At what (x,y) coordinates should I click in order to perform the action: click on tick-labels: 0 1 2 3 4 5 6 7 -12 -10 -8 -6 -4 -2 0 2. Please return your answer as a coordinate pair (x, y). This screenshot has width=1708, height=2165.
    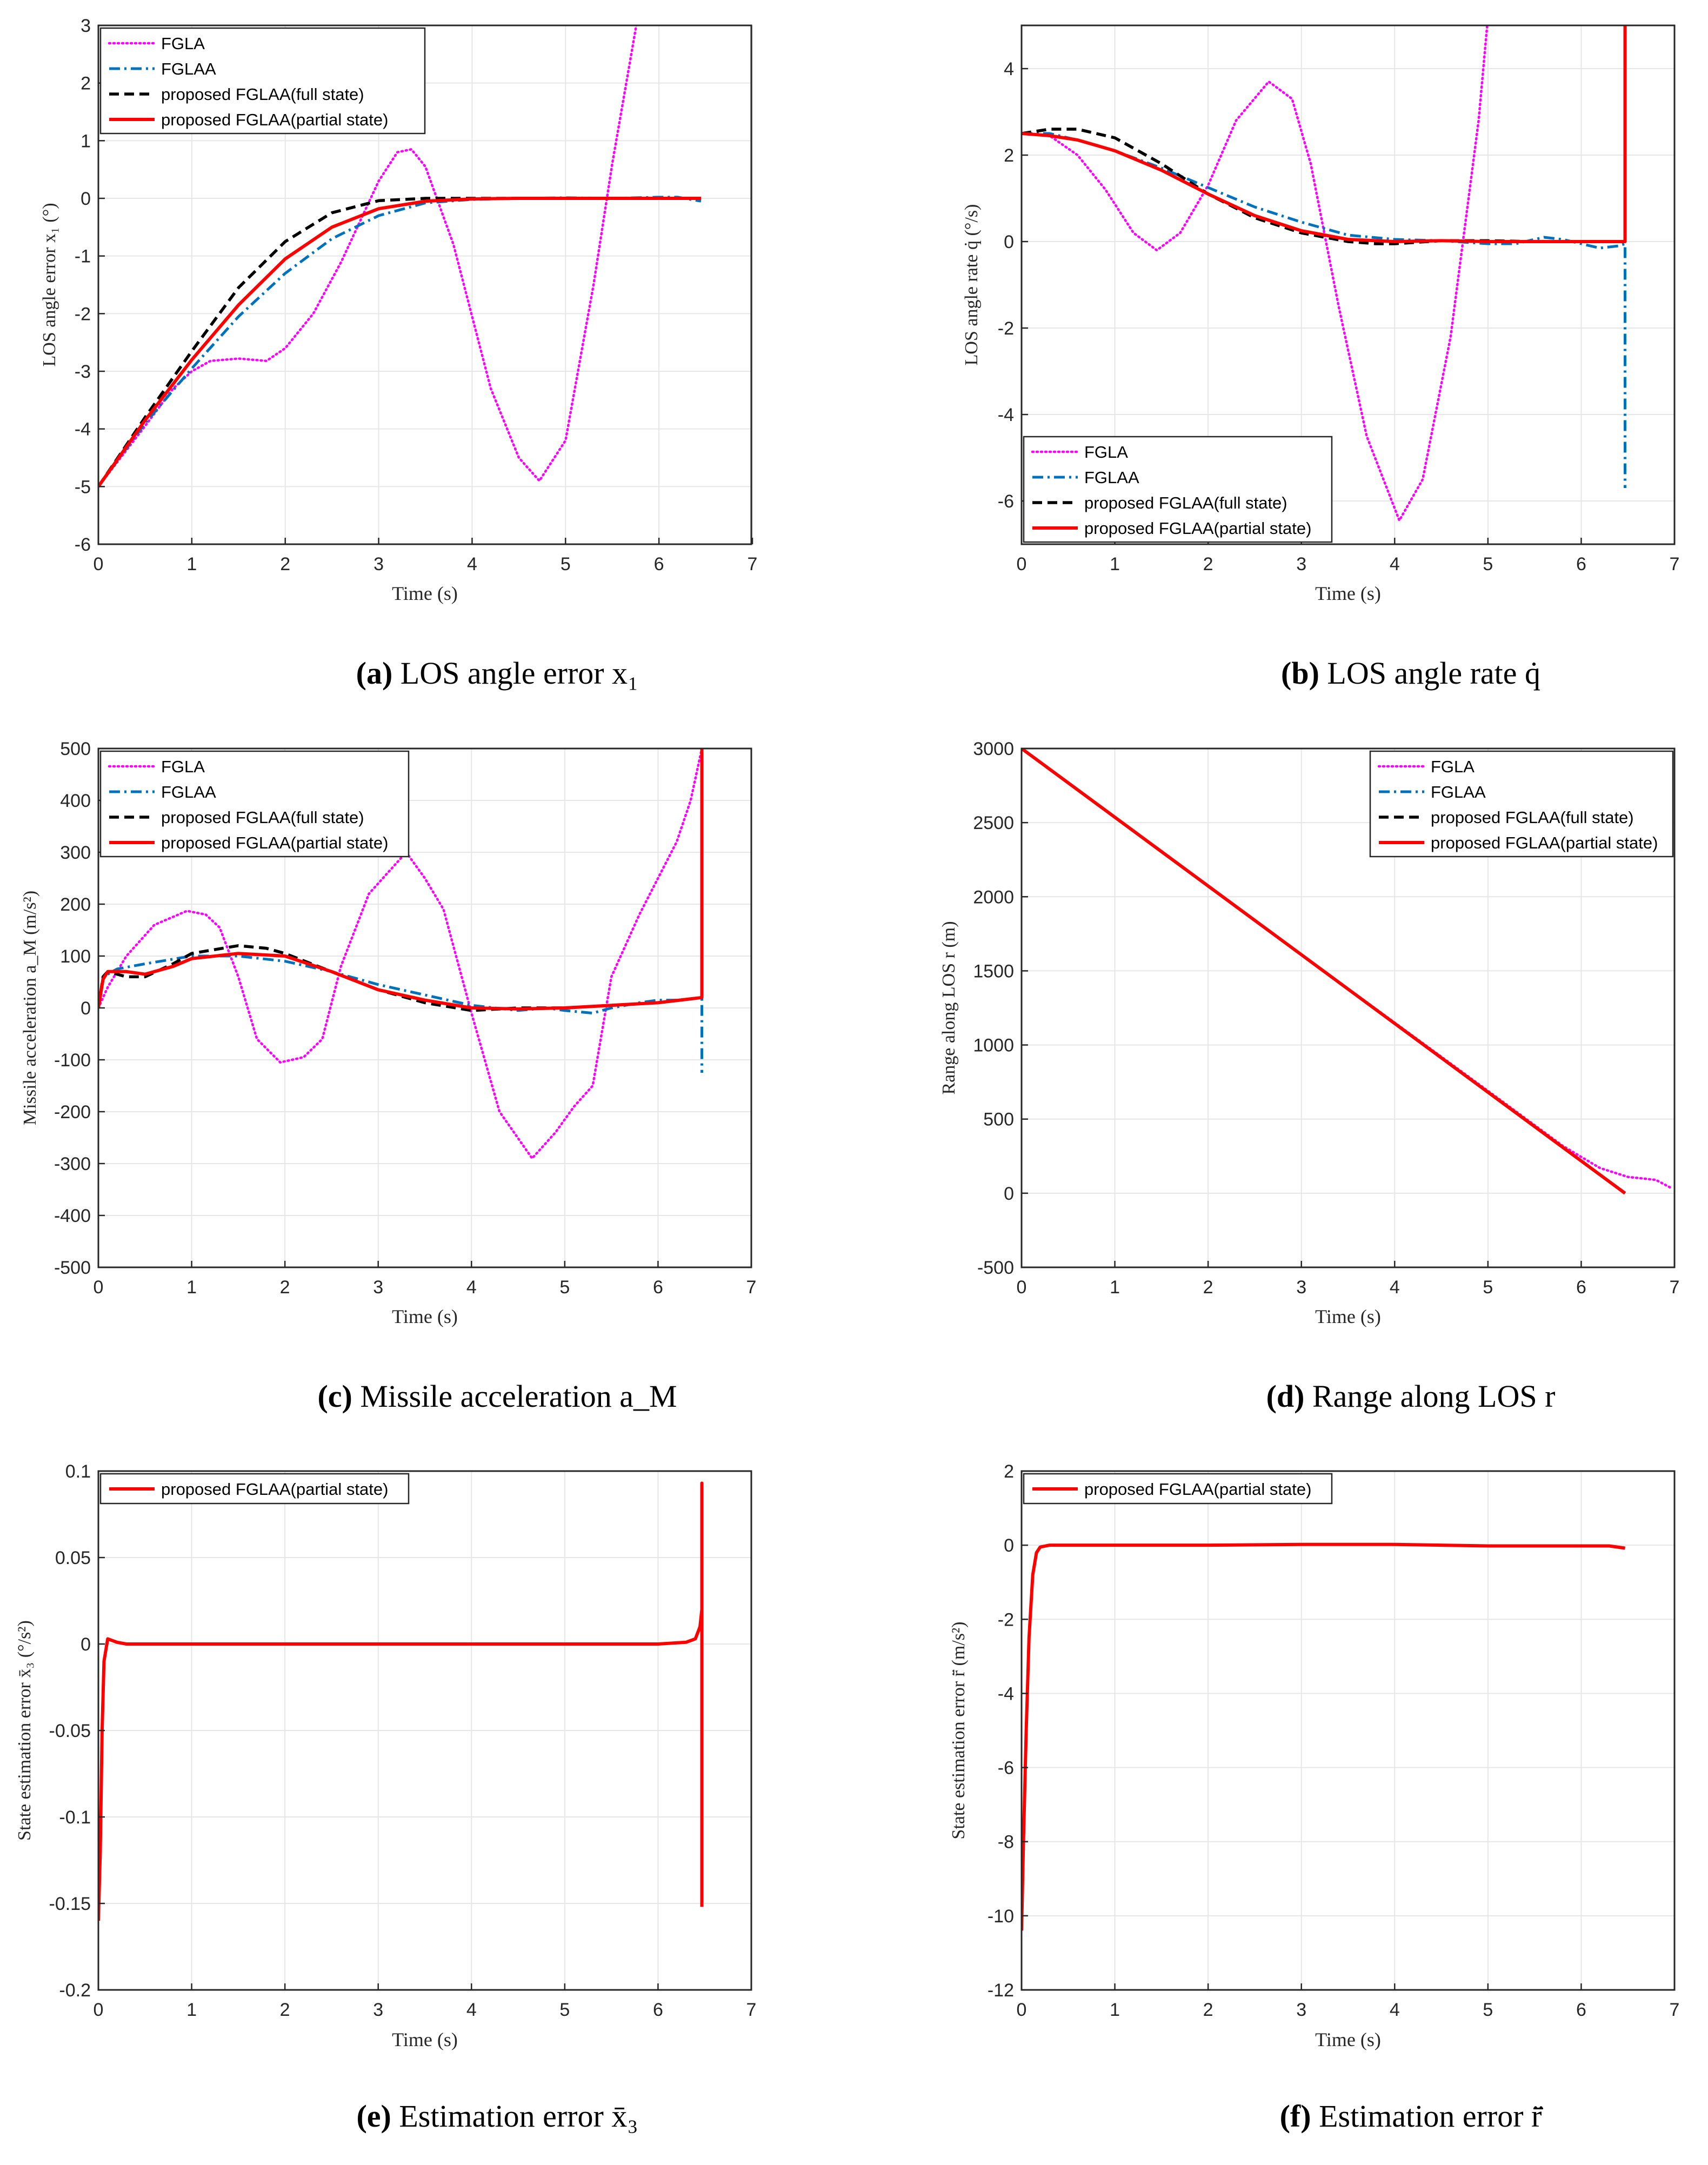
    Looking at the image, I should click on (1334, 1740).